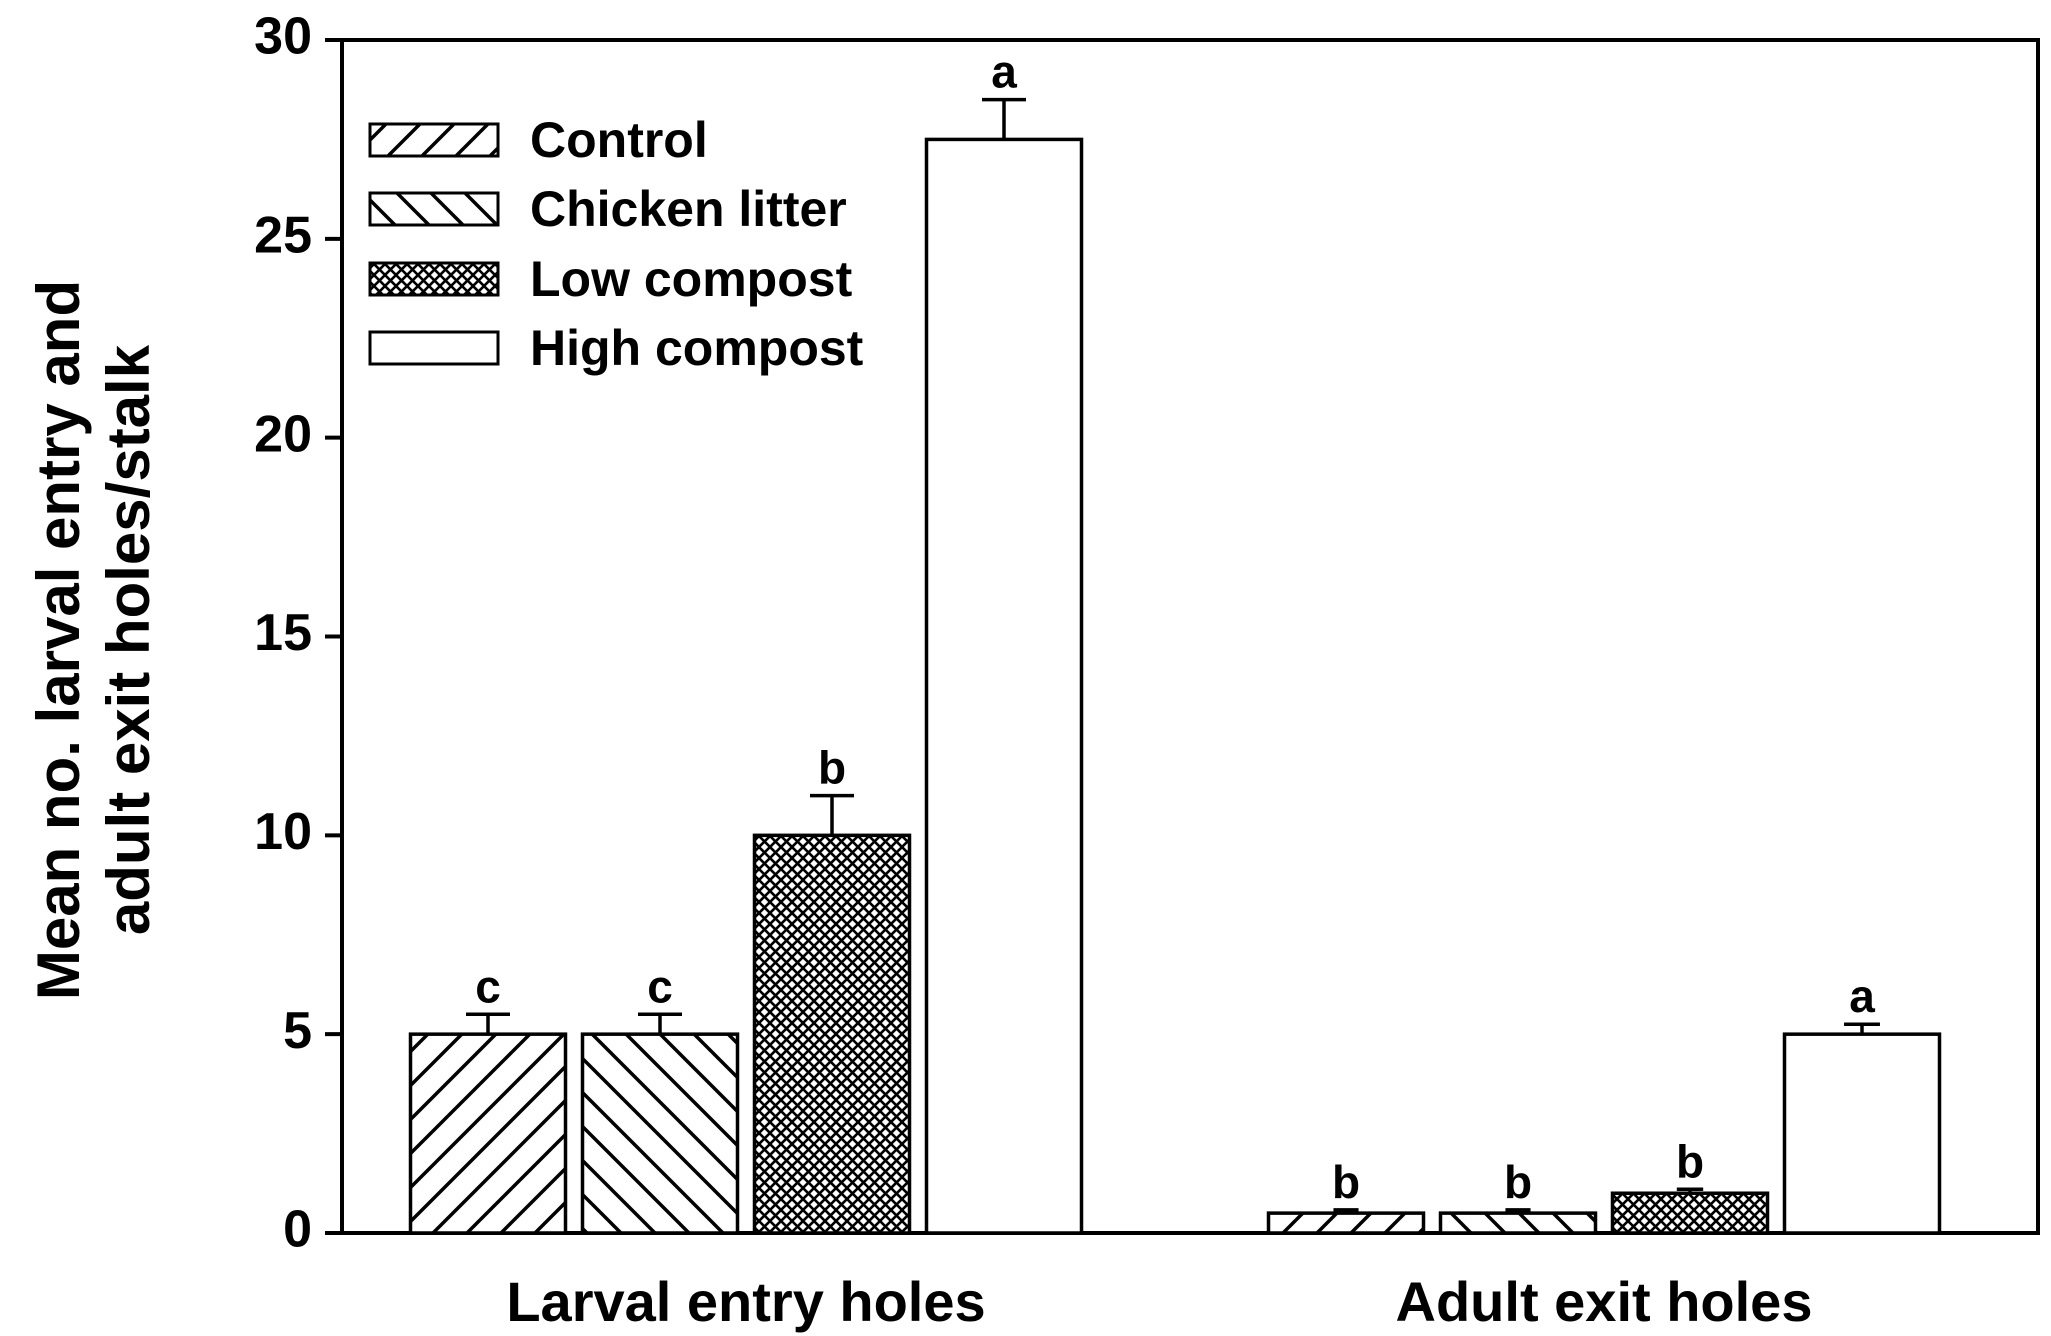  Describe the element at coordinates (1518, 1223) in the screenshot. I see `bar-chicken-litter-adult-exit-holes` at that location.